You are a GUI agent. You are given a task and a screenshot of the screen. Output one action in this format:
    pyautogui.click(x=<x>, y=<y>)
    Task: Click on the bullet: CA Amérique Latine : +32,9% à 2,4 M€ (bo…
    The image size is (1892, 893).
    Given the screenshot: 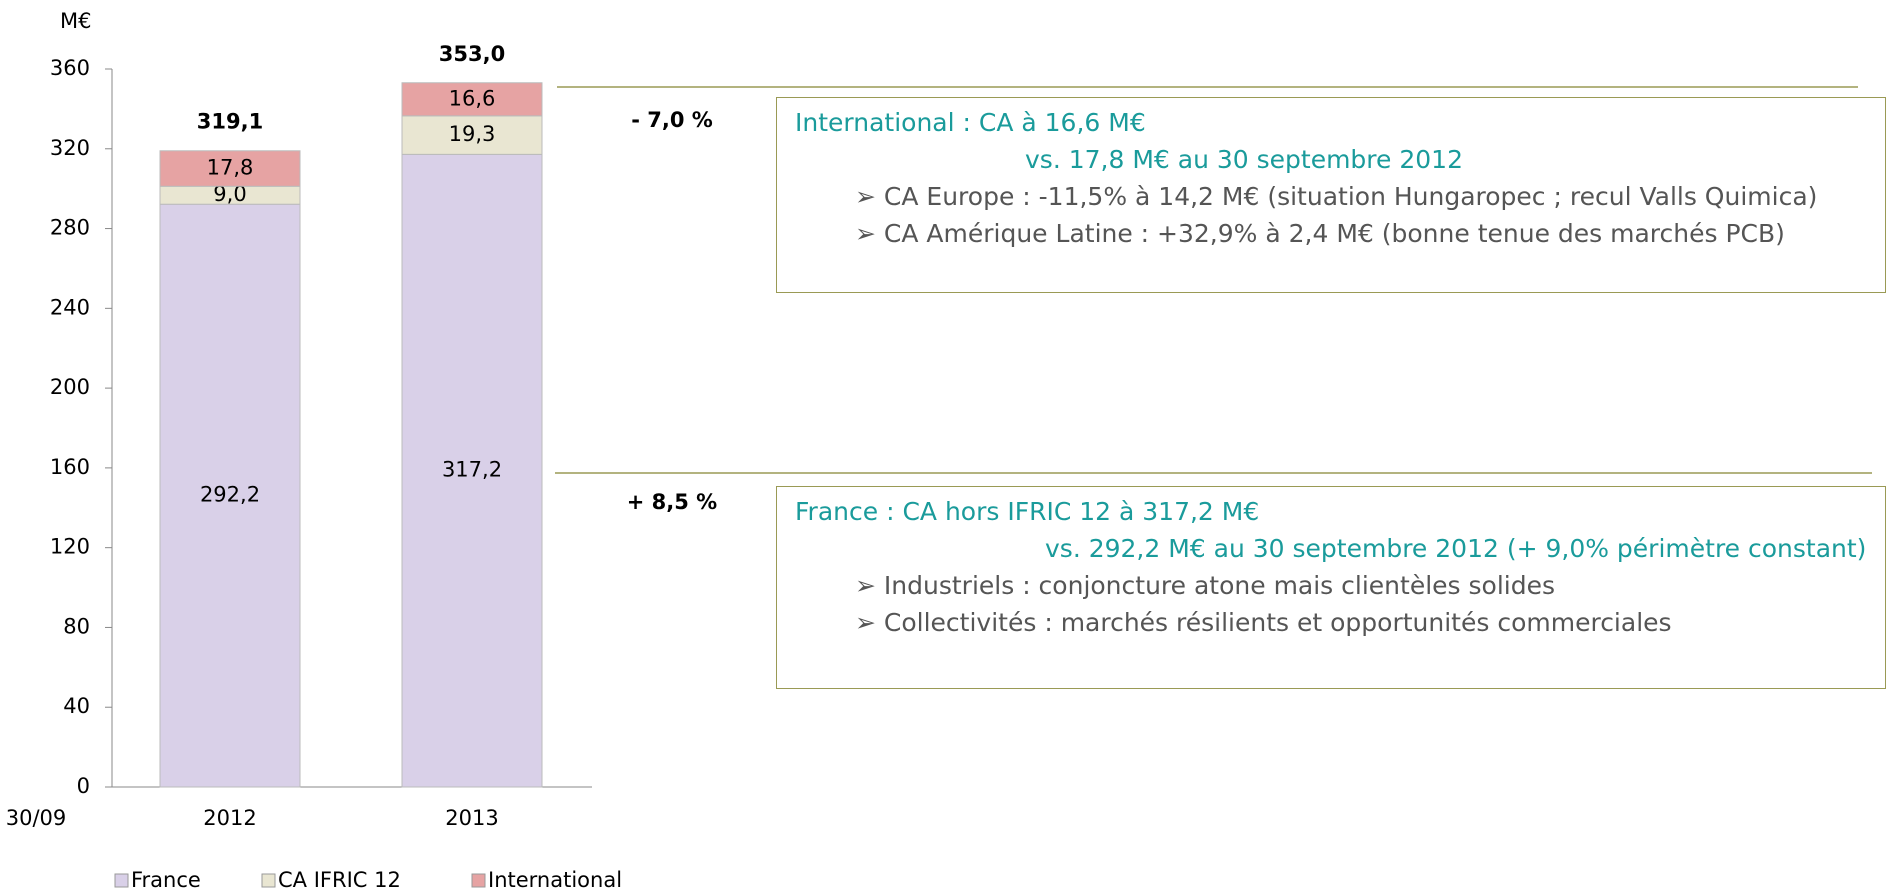 What is the action you would take?
    pyautogui.click(x=1361, y=233)
    